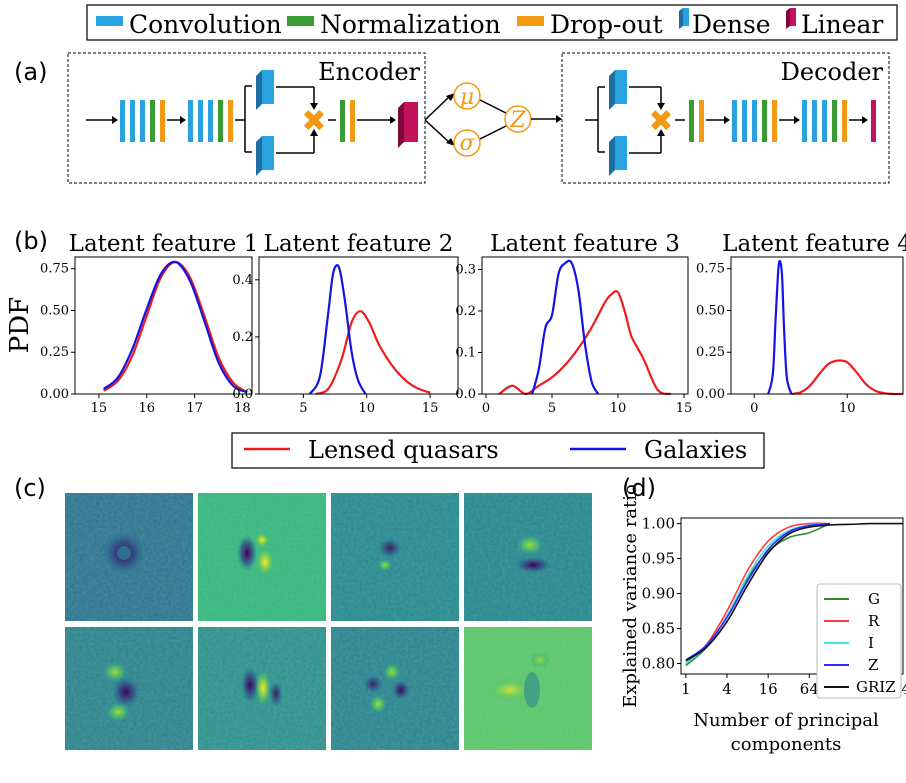  What do you see at coordinates (242, 280) in the screenshot?
I see `y-tick-label: 0.4` at bounding box center [242, 280].